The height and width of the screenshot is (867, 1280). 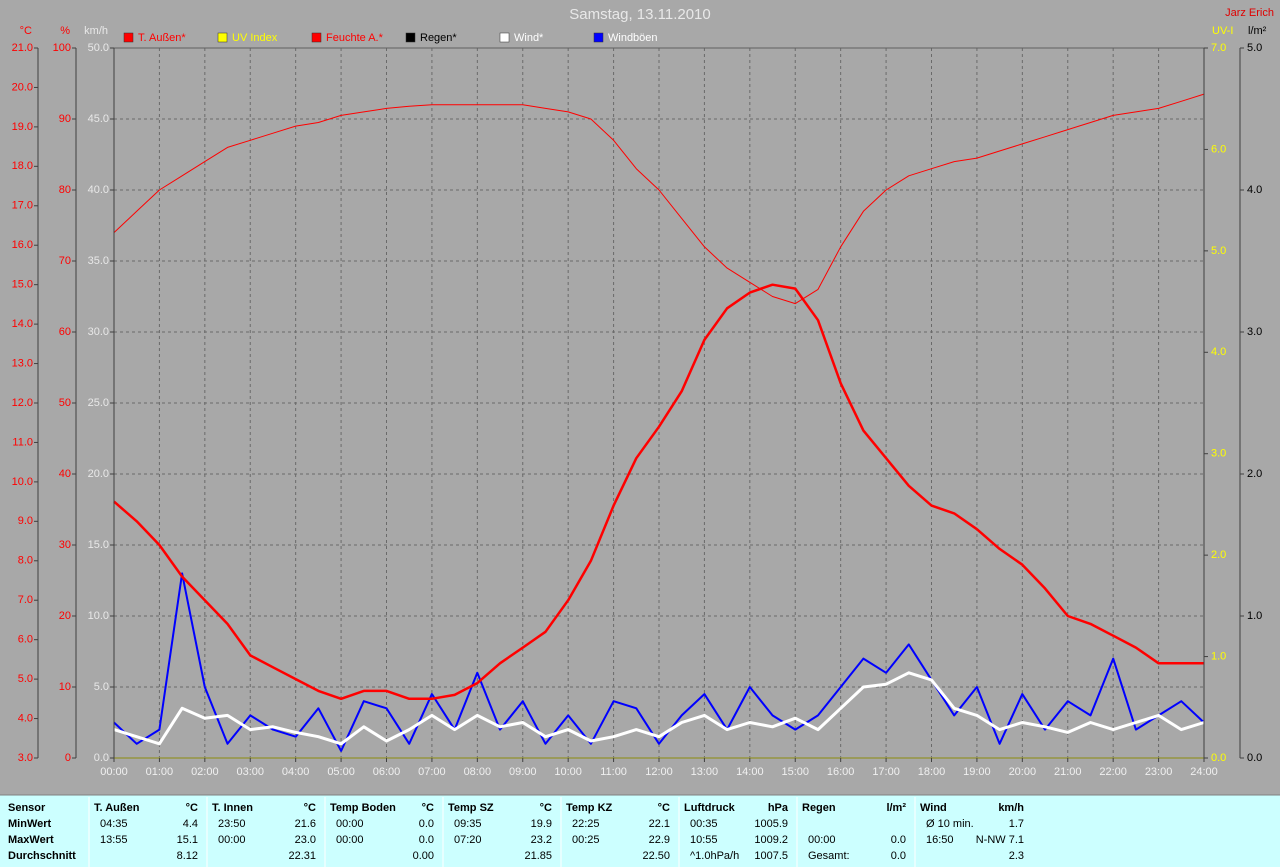 I want to click on x-tick-label: 08:00, so click(x=478, y=772).